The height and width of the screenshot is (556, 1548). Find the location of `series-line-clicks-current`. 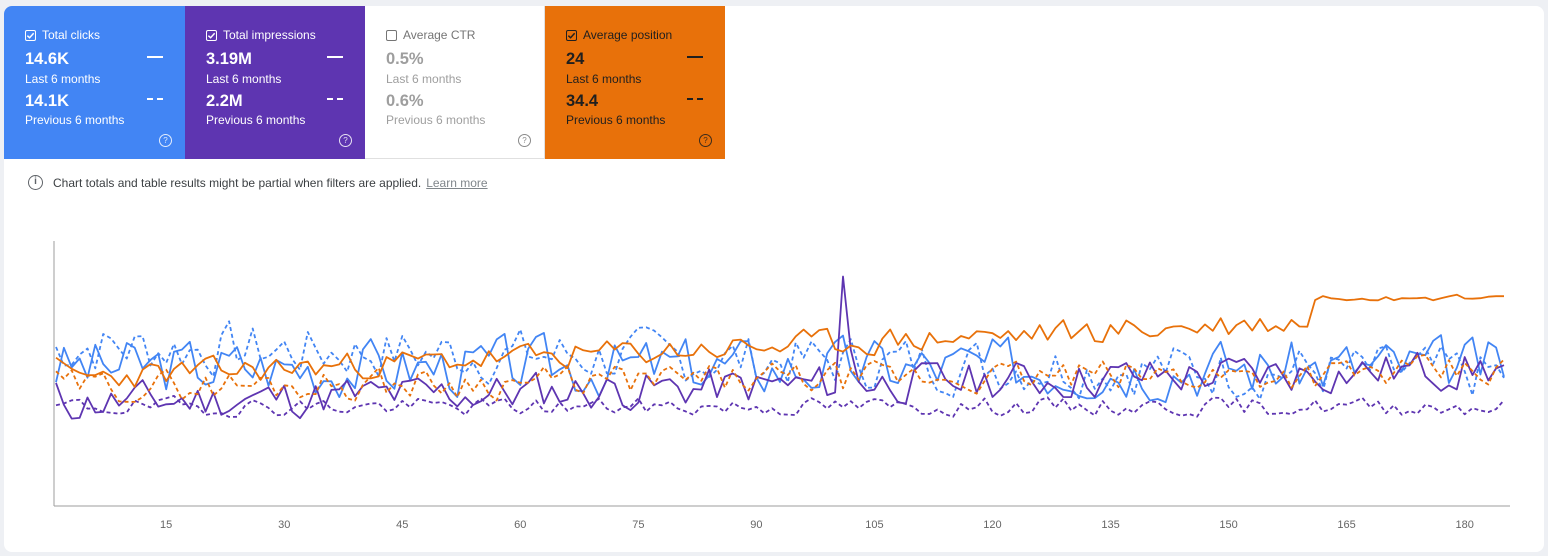

series-line-clicks-current is located at coordinates (780, 367).